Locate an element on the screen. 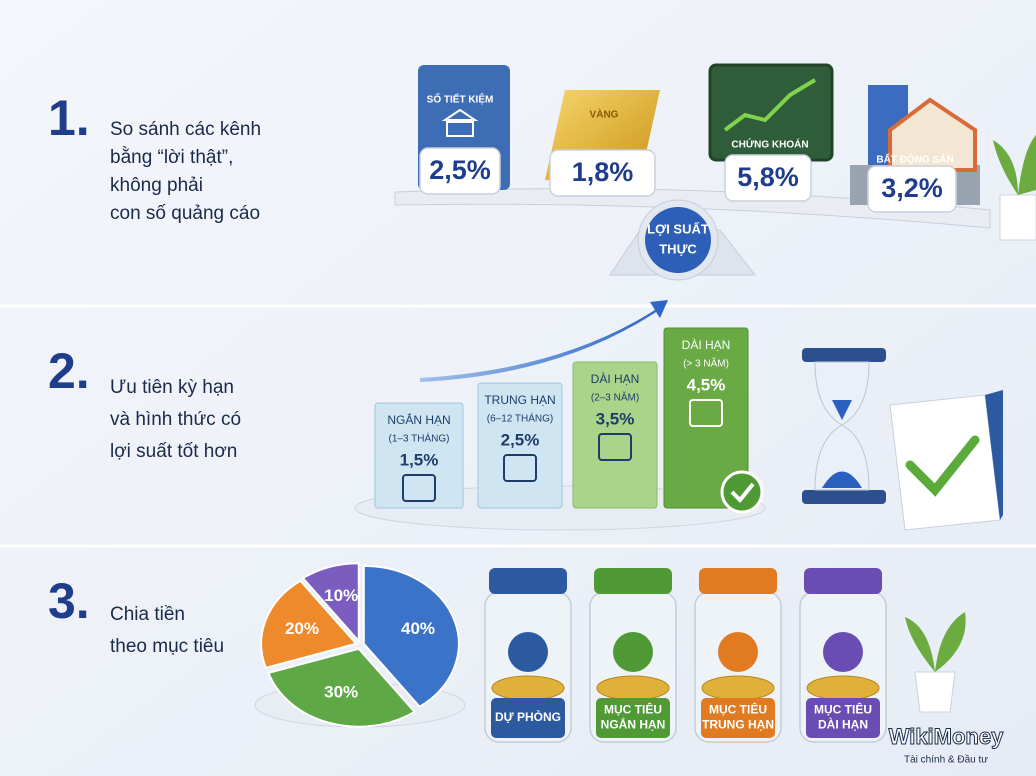  rate-value: 5,8% is located at coordinates (768, 177).